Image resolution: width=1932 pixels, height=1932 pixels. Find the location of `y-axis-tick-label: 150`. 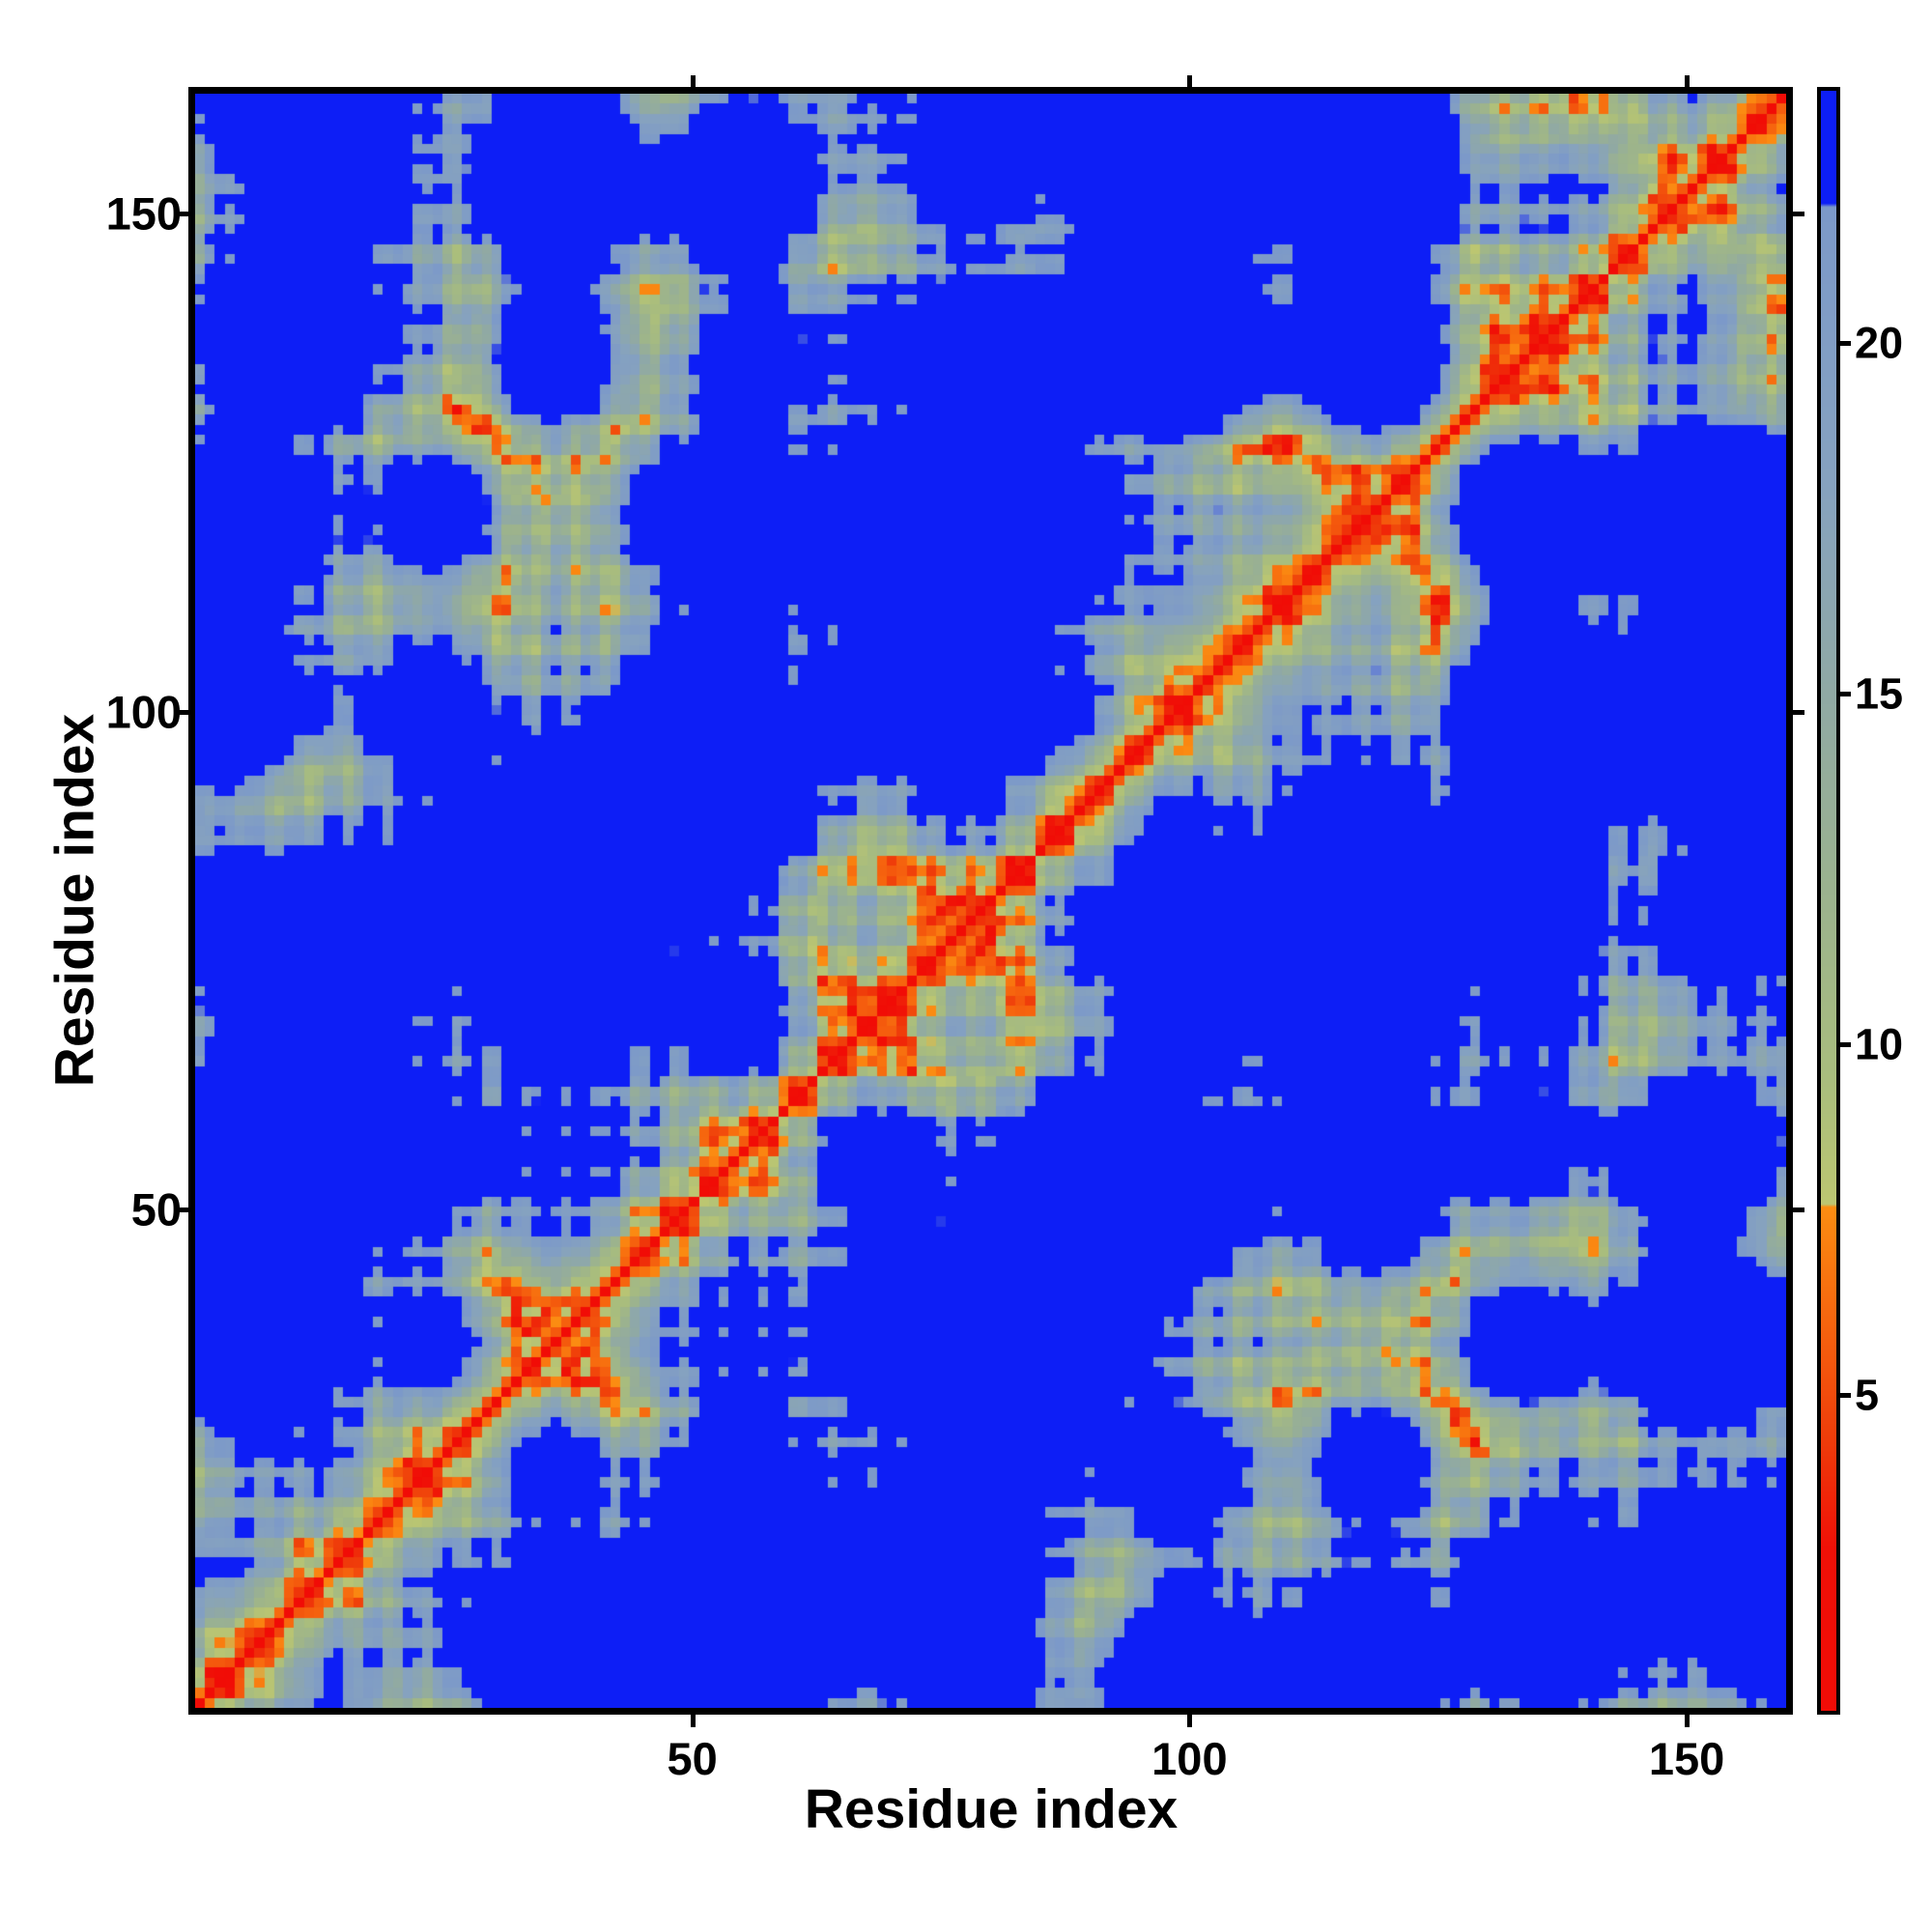

y-axis-tick-label: 150 is located at coordinates (143, 213).